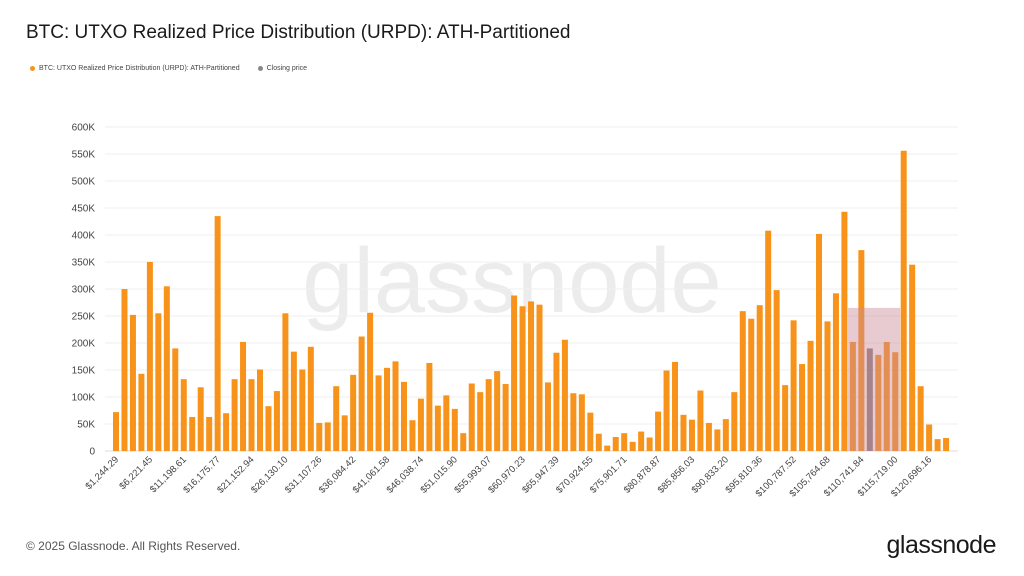 This screenshot has height=576, width=1024. Describe the element at coordinates (32, 68) in the screenshot. I see `legend-dot-orange-icon` at that location.